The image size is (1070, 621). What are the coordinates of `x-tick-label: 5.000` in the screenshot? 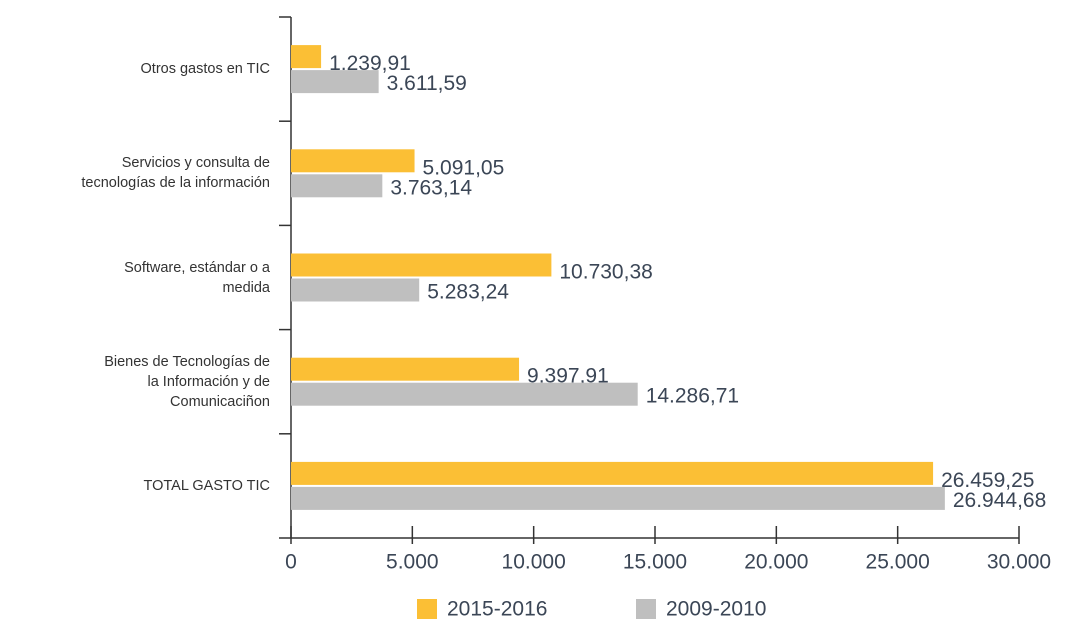 It's located at (412, 562).